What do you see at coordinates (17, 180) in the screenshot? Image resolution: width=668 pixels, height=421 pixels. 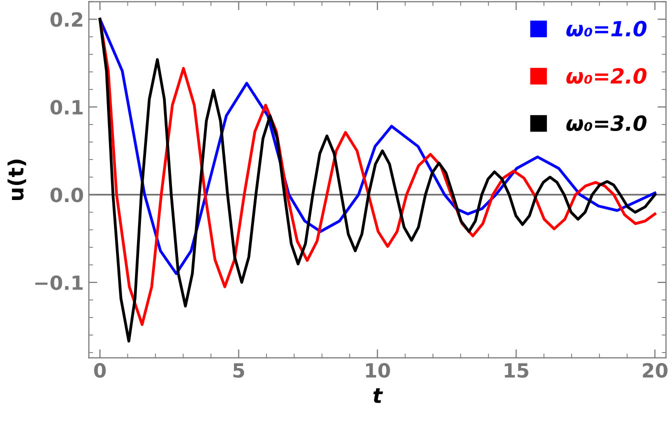 I see `y-axis-title: u(t)` at bounding box center [17, 180].